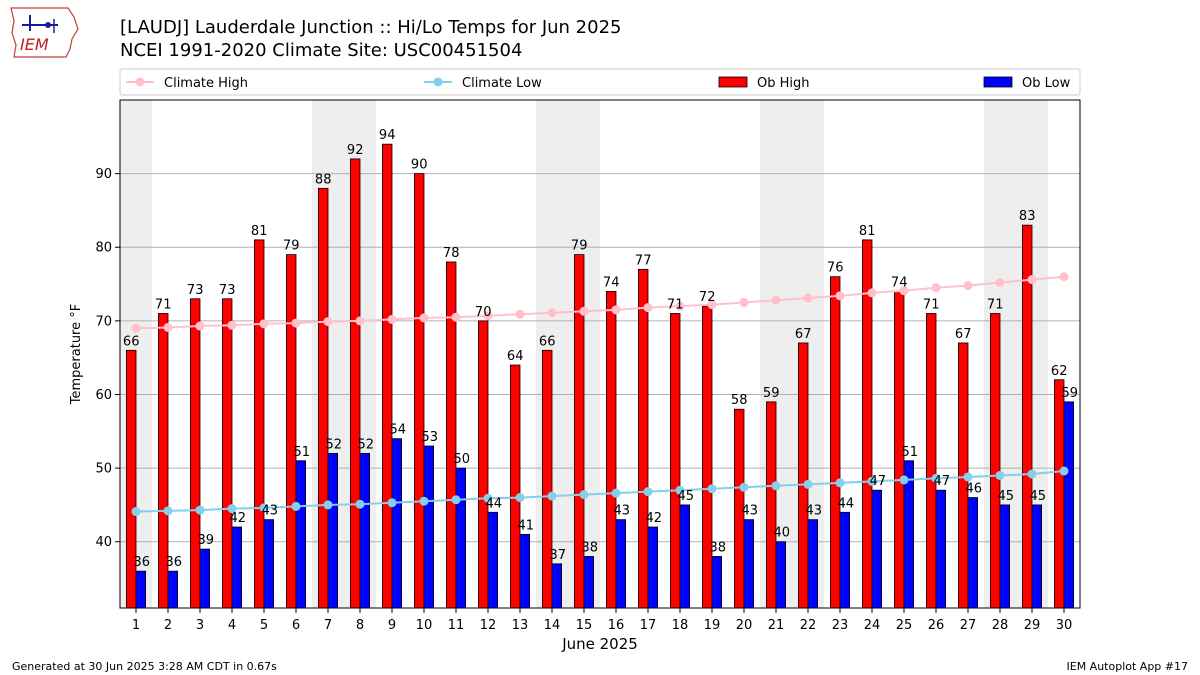 The image size is (1200, 675). I want to click on x-tick-label: 7, so click(328, 625).